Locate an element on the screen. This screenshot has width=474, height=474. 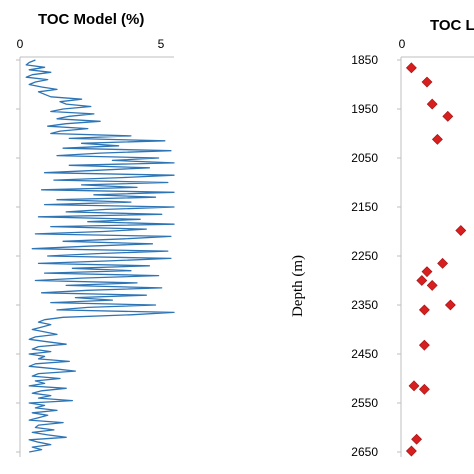
toc-lab-y-axis-label: Depth (m) is located at coordinates (298, 286).